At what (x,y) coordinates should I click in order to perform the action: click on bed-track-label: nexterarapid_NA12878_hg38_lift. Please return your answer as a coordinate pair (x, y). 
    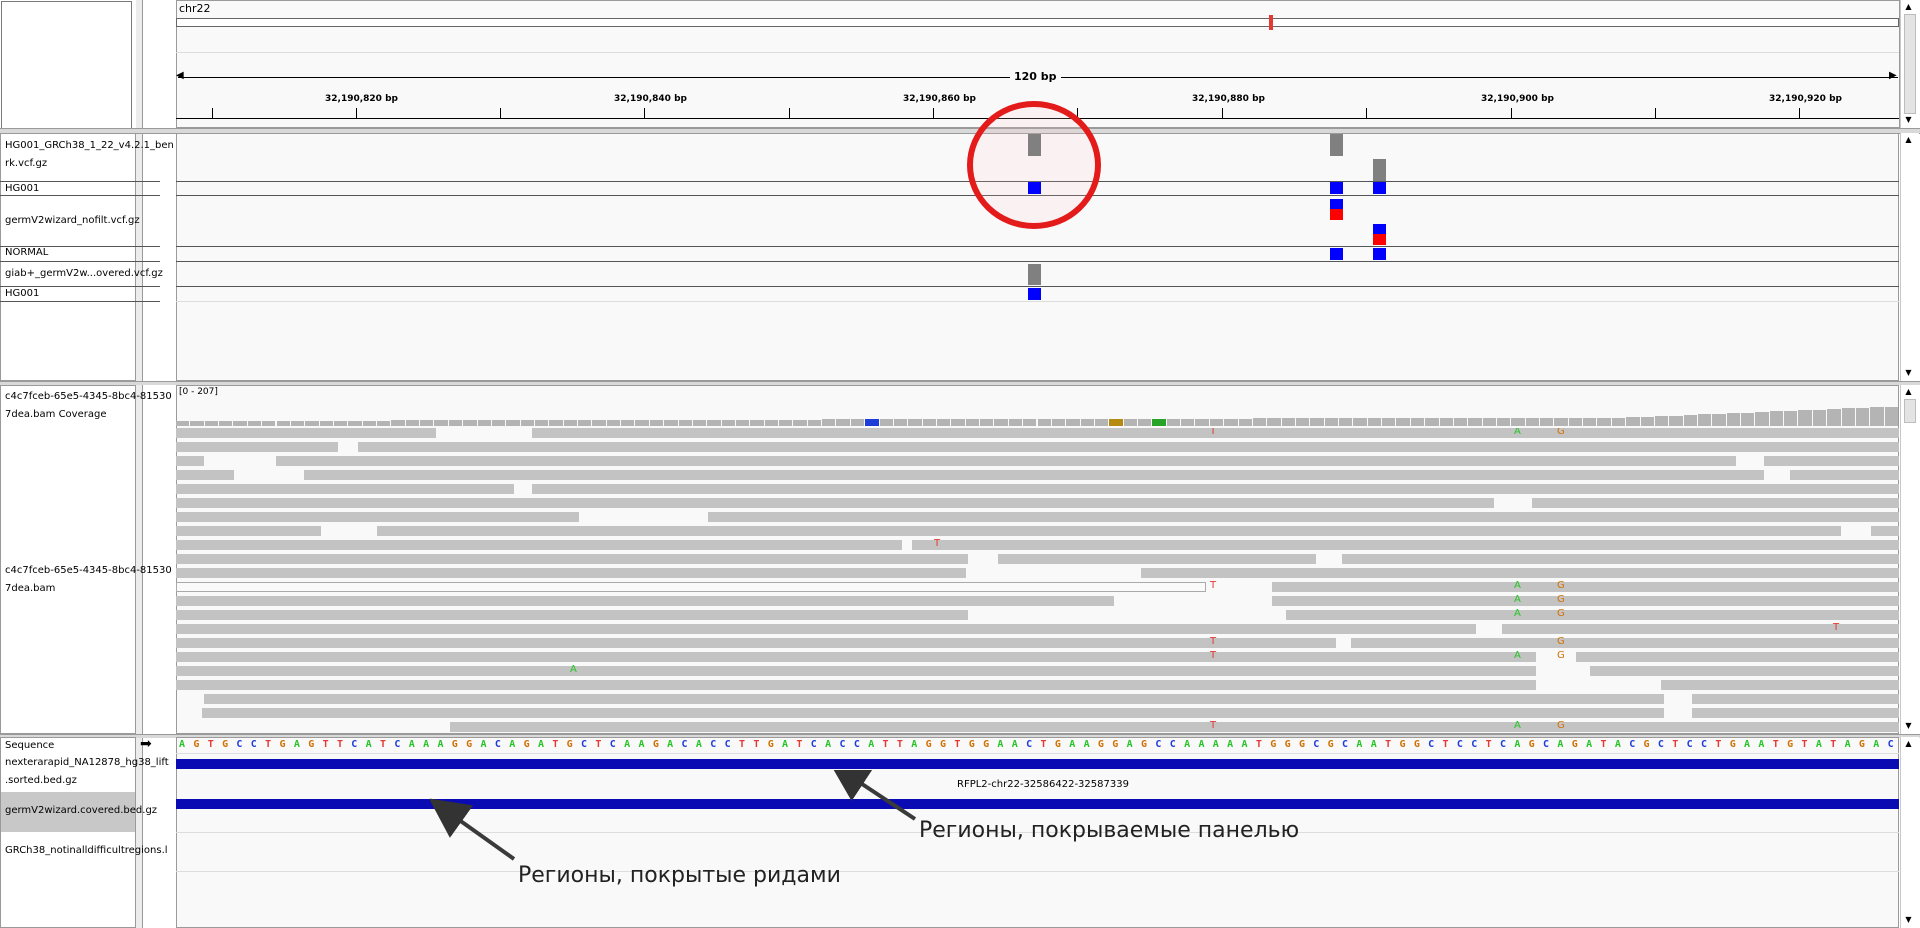
    Looking at the image, I should click on (87, 762).